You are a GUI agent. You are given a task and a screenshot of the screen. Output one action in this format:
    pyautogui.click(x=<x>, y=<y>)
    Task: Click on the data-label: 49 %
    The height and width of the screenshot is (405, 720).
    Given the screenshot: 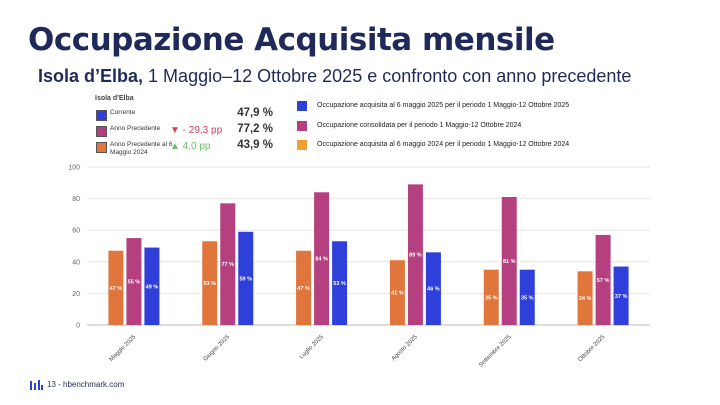 What is the action you would take?
    pyautogui.click(x=152, y=287)
    